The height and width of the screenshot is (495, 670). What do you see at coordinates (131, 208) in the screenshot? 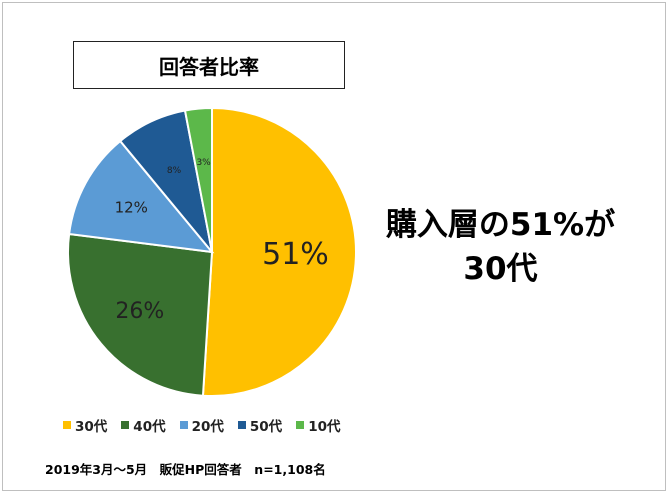
I see `pie-label-20代: 12%` at bounding box center [131, 208].